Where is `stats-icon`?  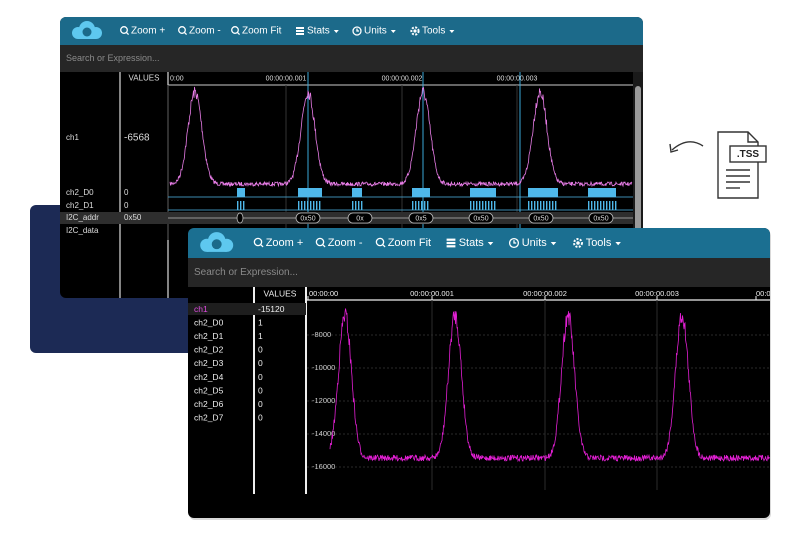
stats-icon is located at coordinates (451, 239).